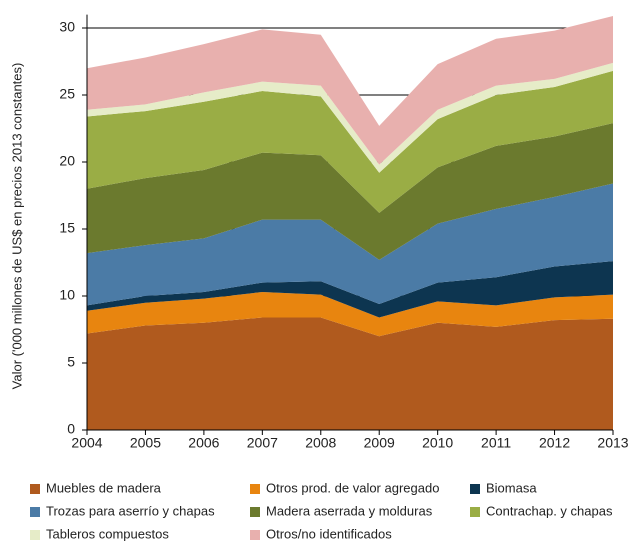  Describe the element at coordinates (349, 510) in the screenshot. I see `legend-label: Madera aserrada y molduras` at that location.